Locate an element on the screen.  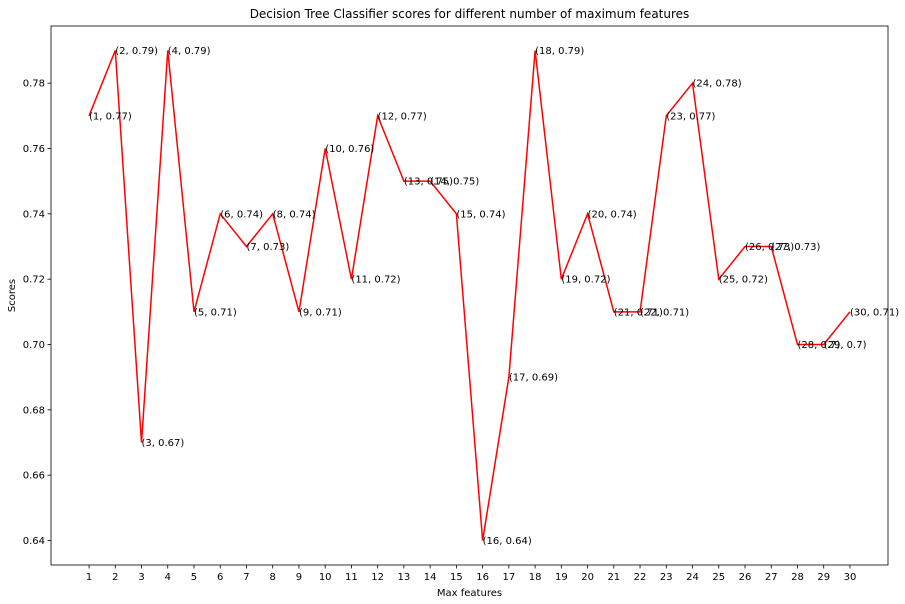
y-tick-label: 0.76 is located at coordinates (34, 149).